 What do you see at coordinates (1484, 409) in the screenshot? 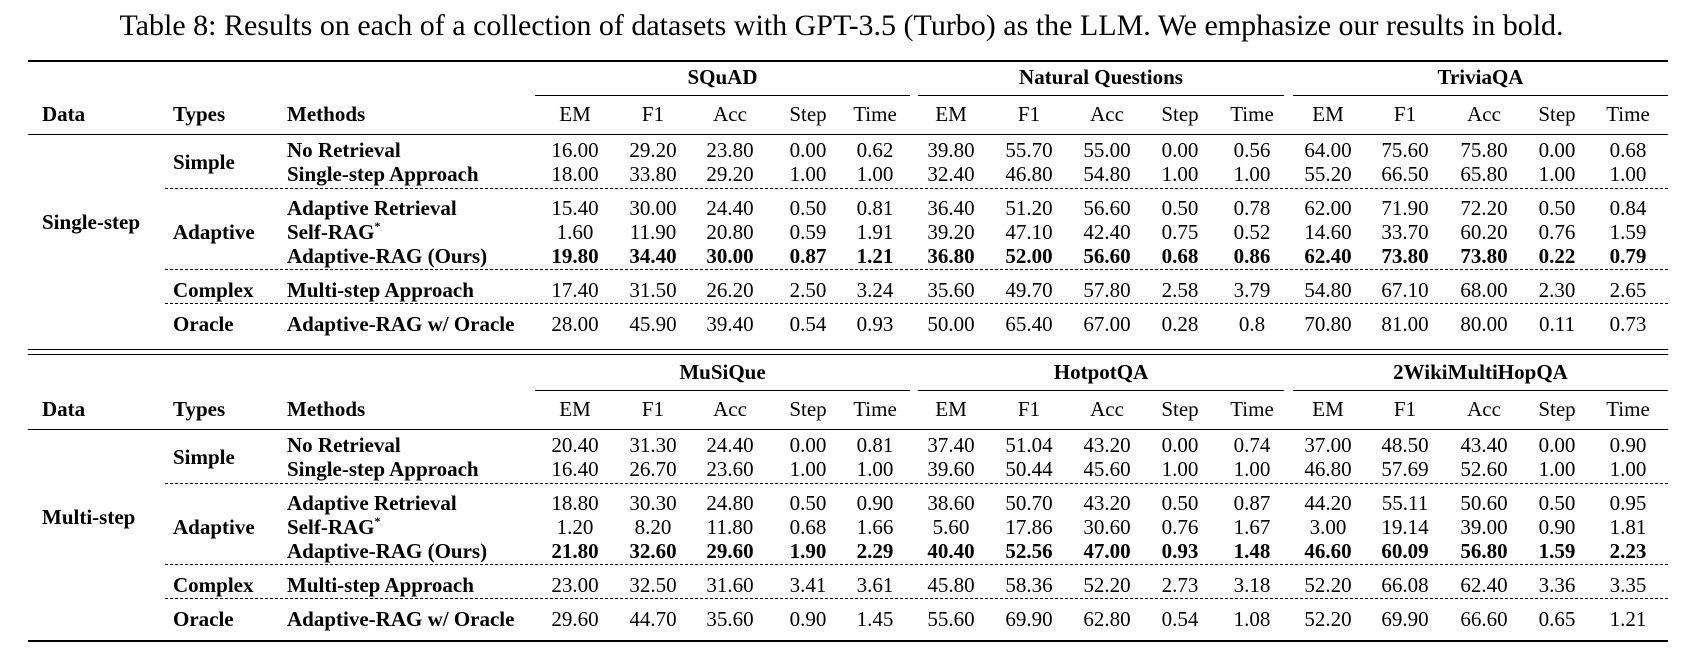
I see `metric-column-header: Acc` at bounding box center [1484, 409].